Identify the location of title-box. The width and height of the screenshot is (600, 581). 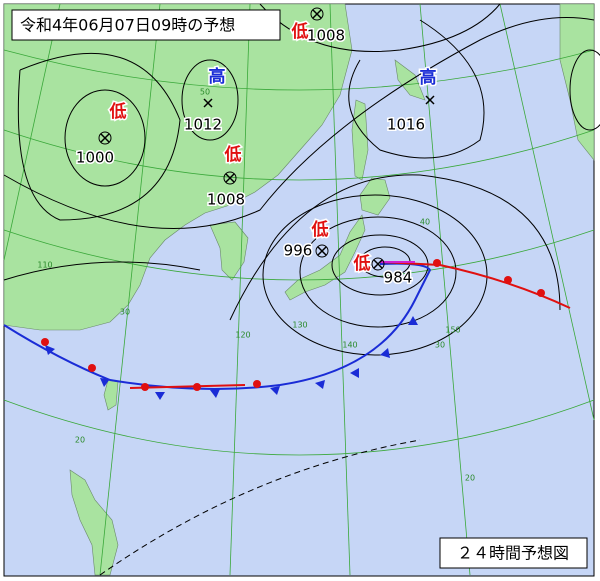
(146, 25).